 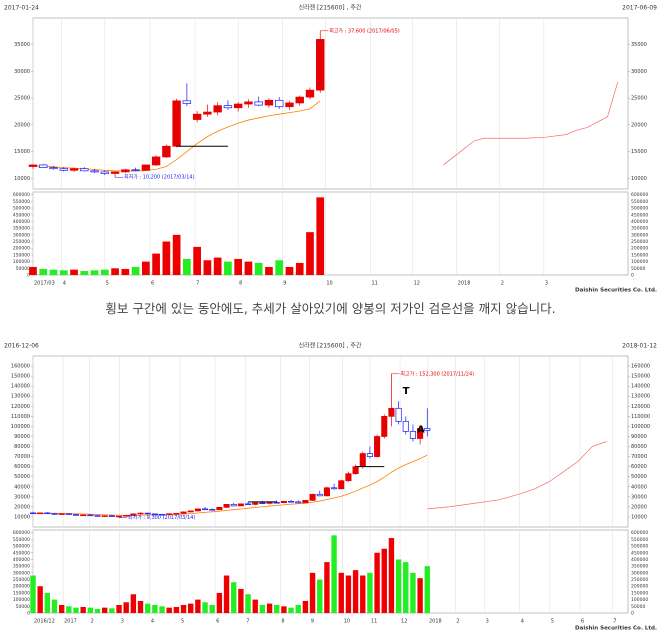 I want to click on y-tick-label: 100000, so click(x=20, y=427).